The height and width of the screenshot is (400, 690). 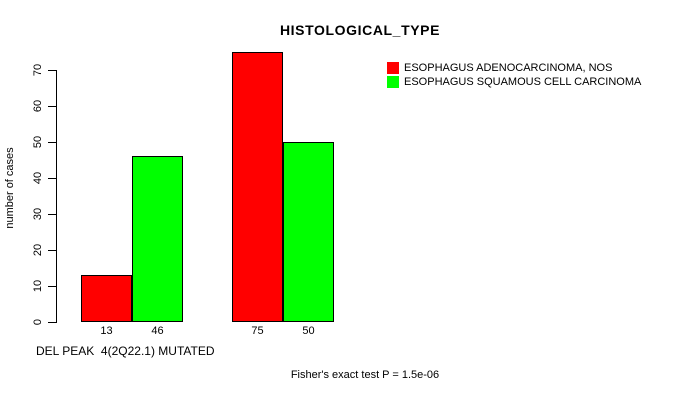 What do you see at coordinates (257, 187) in the screenshot?
I see `bar-group2-series1` at bounding box center [257, 187].